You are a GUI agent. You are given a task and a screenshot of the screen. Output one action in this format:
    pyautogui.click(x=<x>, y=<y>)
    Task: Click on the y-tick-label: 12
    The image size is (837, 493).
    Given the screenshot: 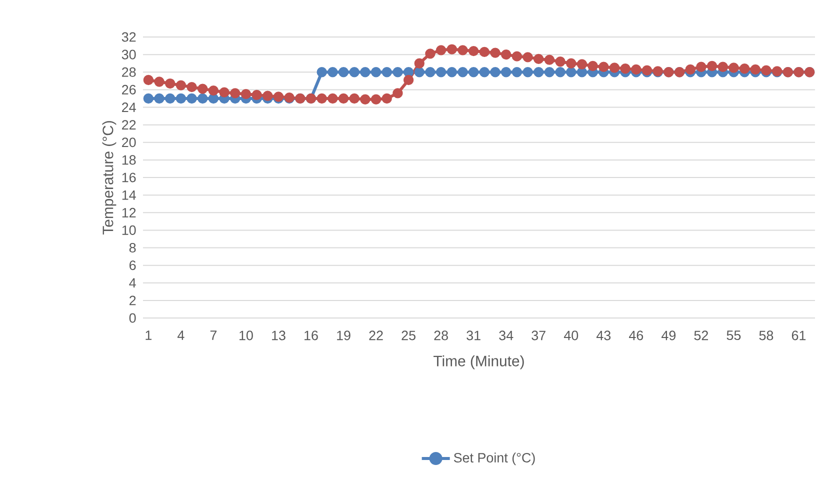 What is the action you would take?
    pyautogui.click(x=129, y=213)
    